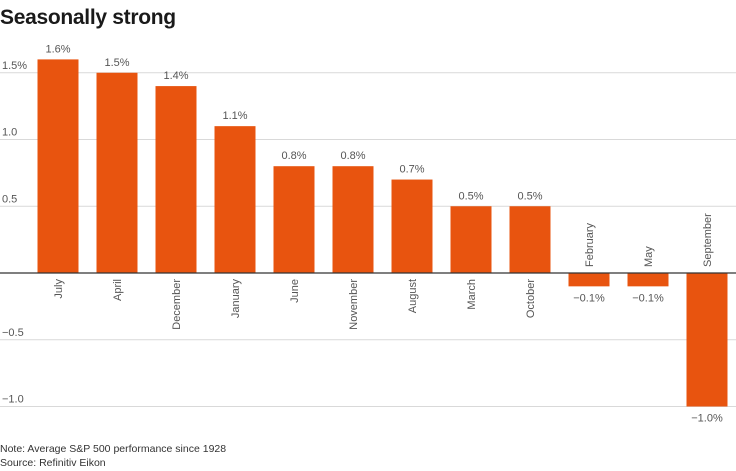 This screenshot has height=471, width=736. What do you see at coordinates (116, 63) in the screenshot?
I see `data-label: 1.5%` at bounding box center [116, 63].